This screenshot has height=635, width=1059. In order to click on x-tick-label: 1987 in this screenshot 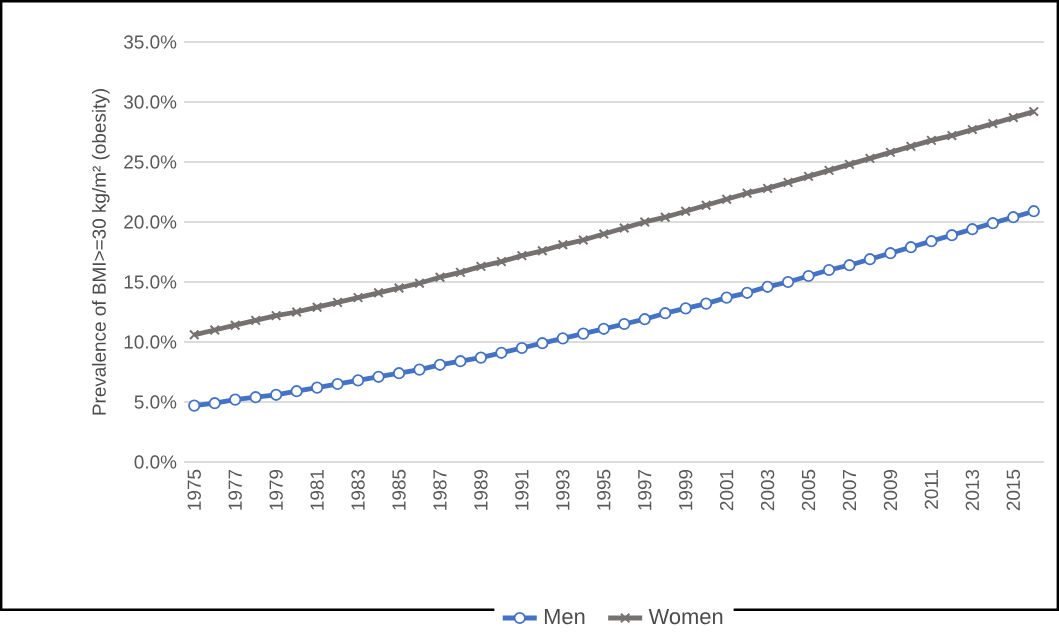, I will do `click(440, 489)`.